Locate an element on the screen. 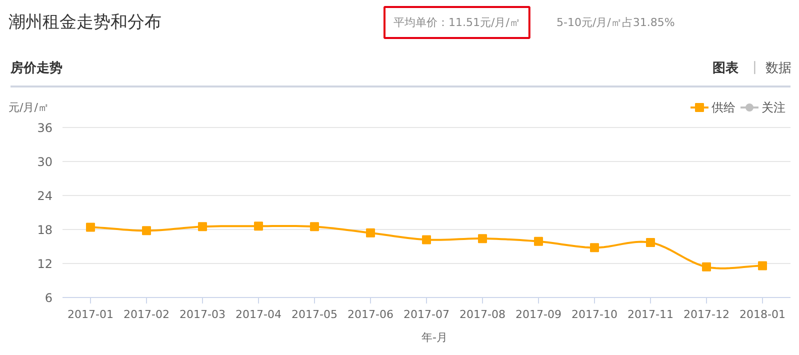  x-tick-label: 2017-04 is located at coordinates (259, 314).